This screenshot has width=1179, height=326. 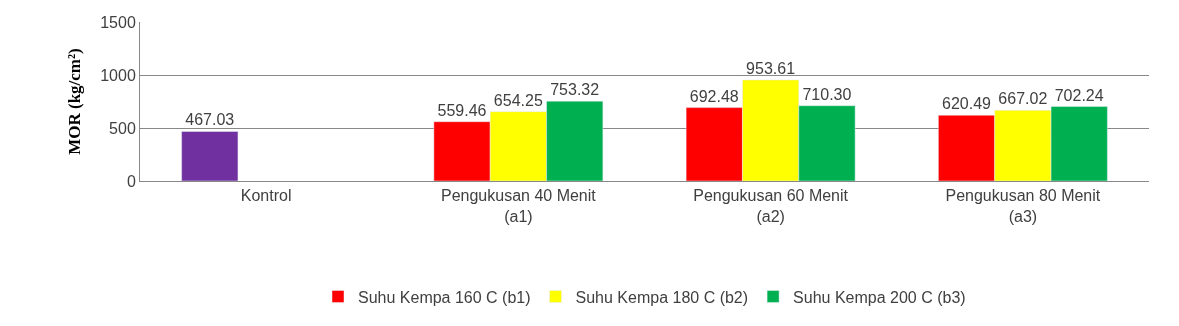 What do you see at coordinates (771, 206) in the screenshot?
I see `x-tick-label: Pengukusan 60 Menit (a2)` at bounding box center [771, 206].